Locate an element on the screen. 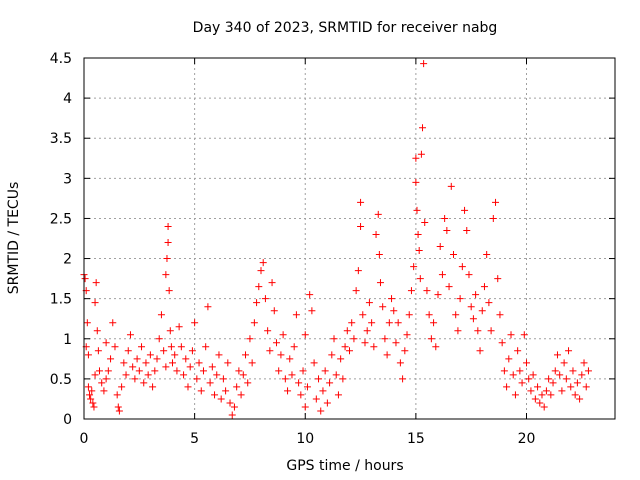  x-tick-label: 15 is located at coordinates (416, 439).